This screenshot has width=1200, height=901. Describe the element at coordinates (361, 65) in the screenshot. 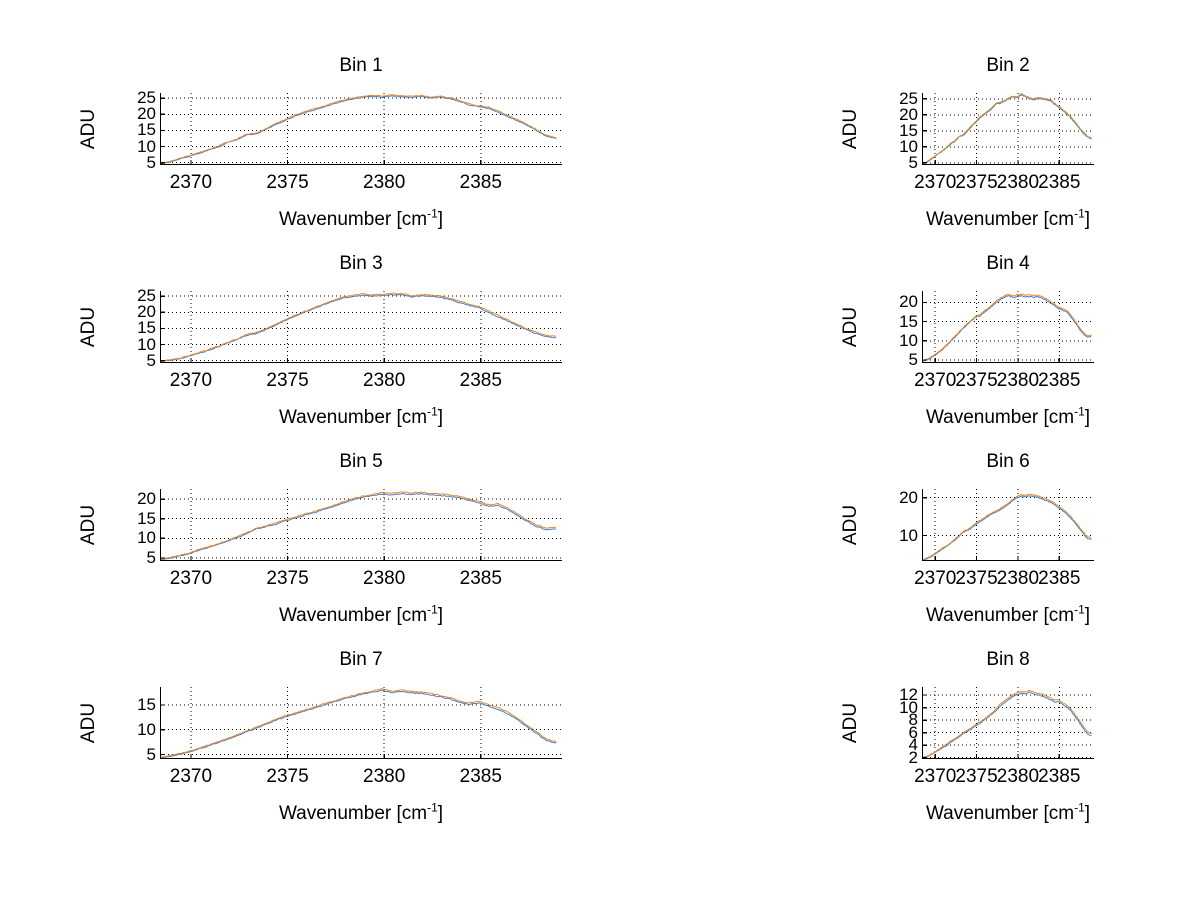

I see `panel-title: Bin 1` at that location.